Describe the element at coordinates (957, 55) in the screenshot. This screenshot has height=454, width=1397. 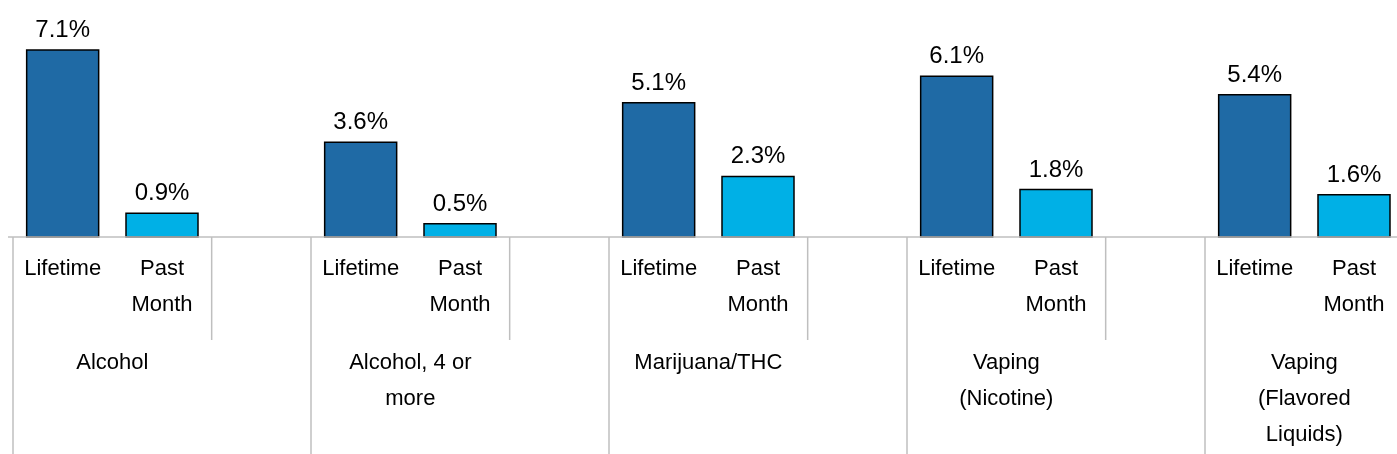
I see `data-label: 6.1%` at that location.